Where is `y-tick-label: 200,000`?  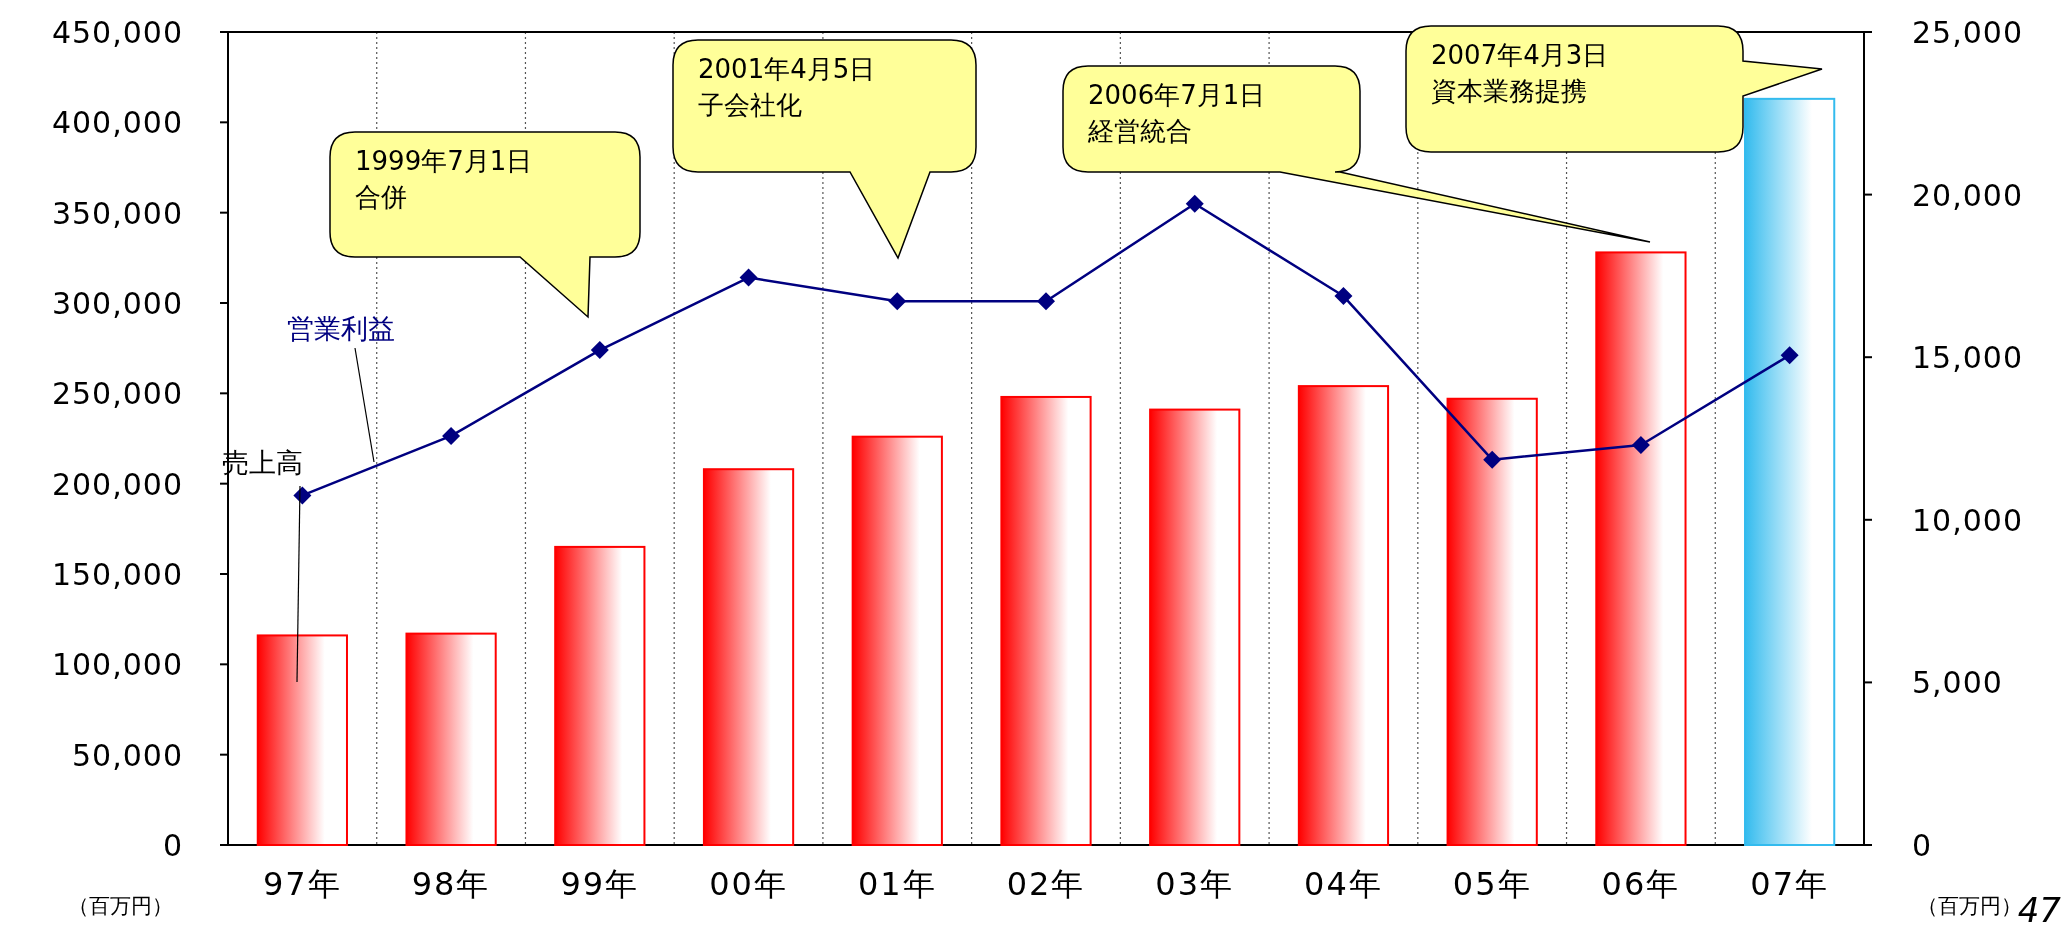
y-tick-label: 200,000 is located at coordinates (117, 484).